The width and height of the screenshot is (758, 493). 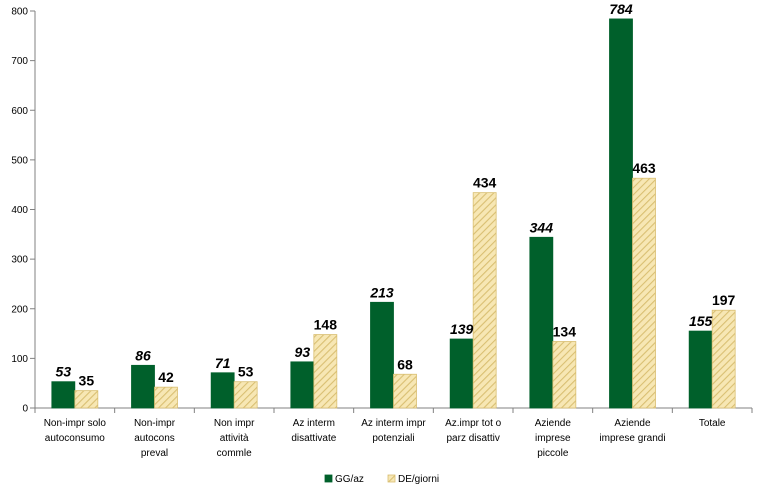 I want to click on x-category-label: Totale, so click(x=712, y=423).